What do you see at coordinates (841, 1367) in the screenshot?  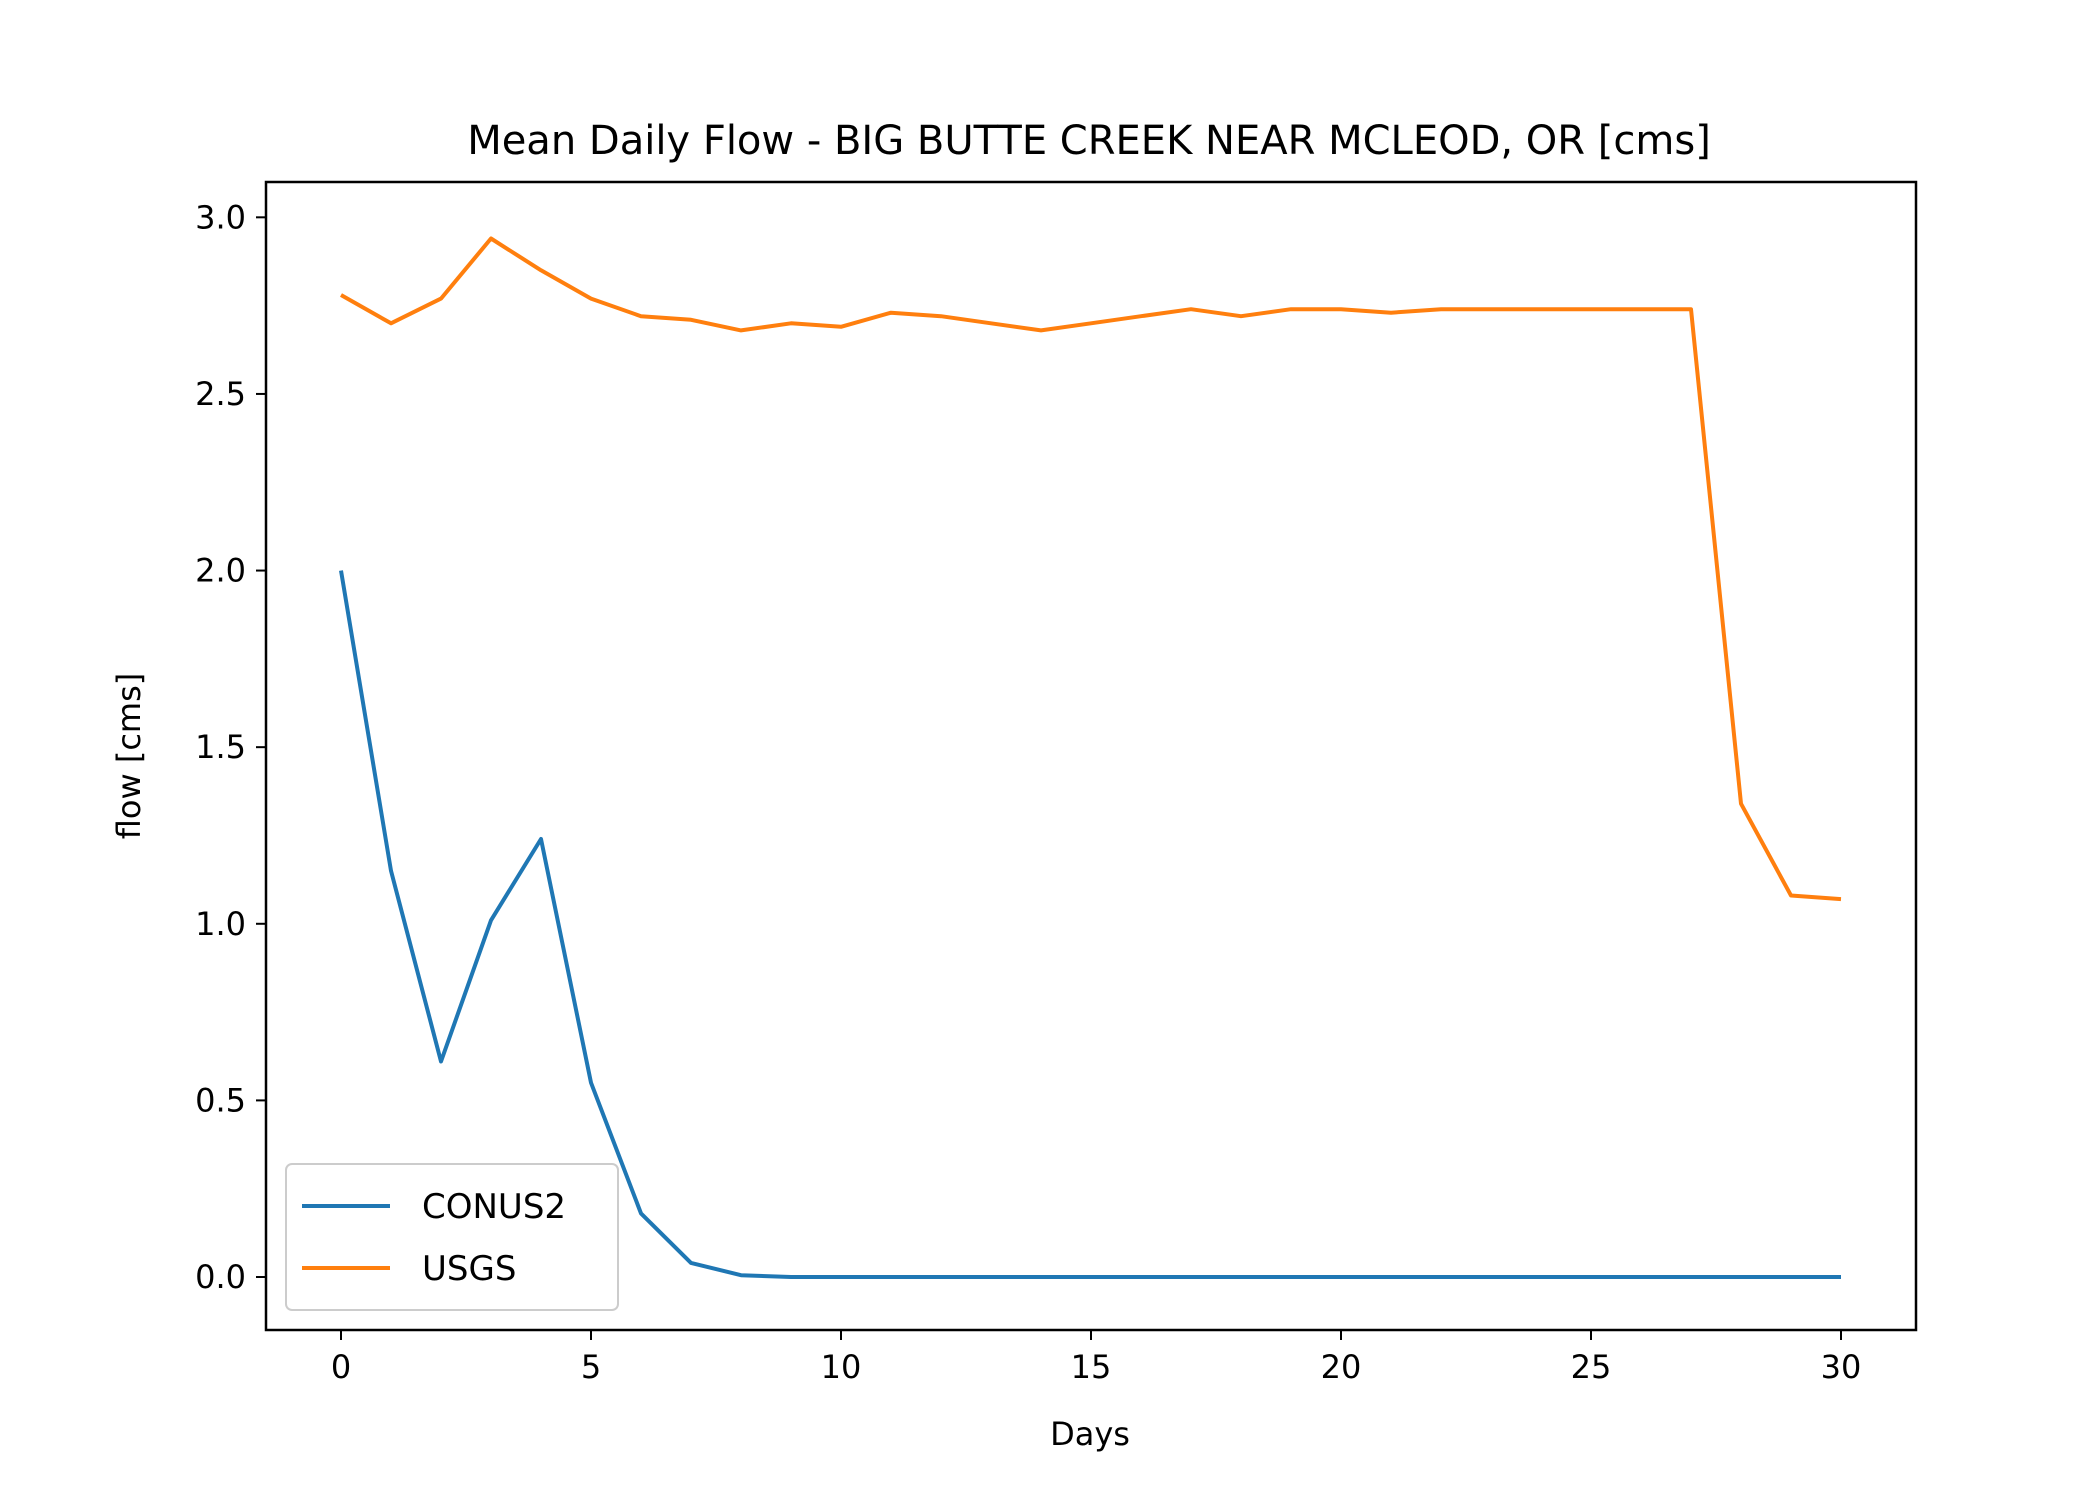 I see `x-tick-label: 10` at bounding box center [841, 1367].